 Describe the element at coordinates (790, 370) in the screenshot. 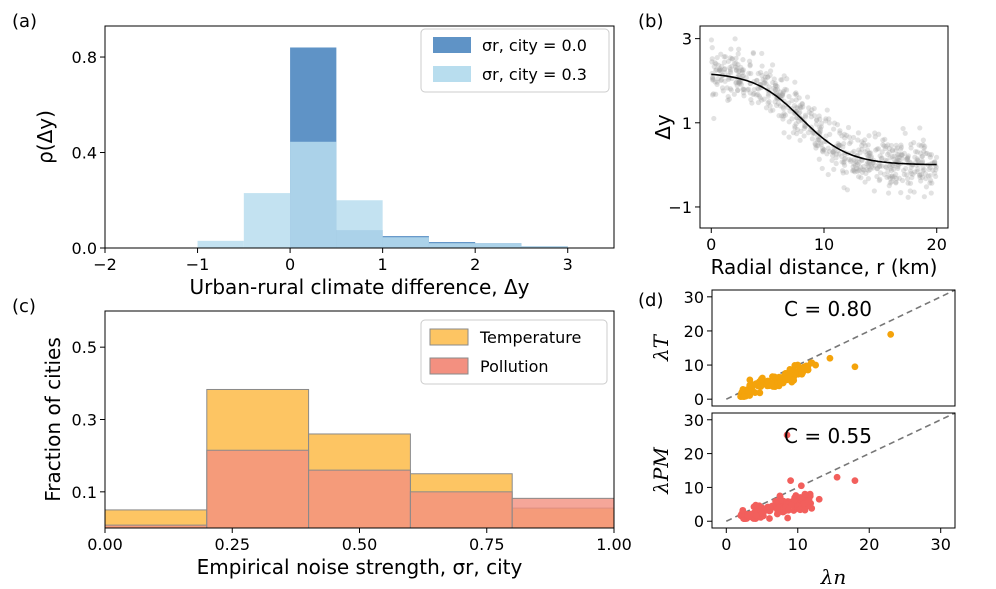

I see `d_top-point` at that location.